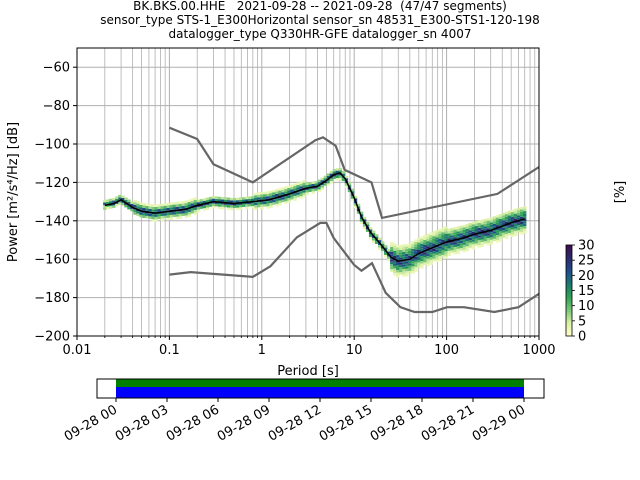 This screenshot has width=640, height=480. What do you see at coordinates (586, 261) in the screenshot?
I see `colorbar-tick-label: 25` at bounding box center [586, 261].